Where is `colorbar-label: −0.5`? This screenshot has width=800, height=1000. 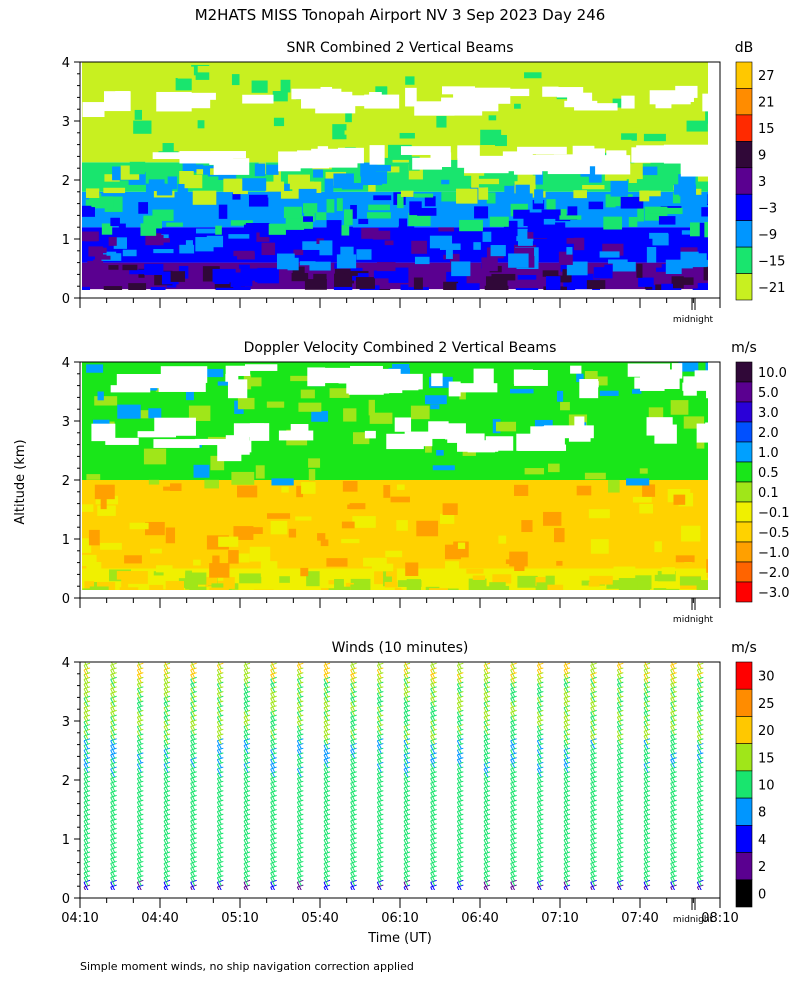
colorbar-label: −0.5 is located at coordinates (774, 533).